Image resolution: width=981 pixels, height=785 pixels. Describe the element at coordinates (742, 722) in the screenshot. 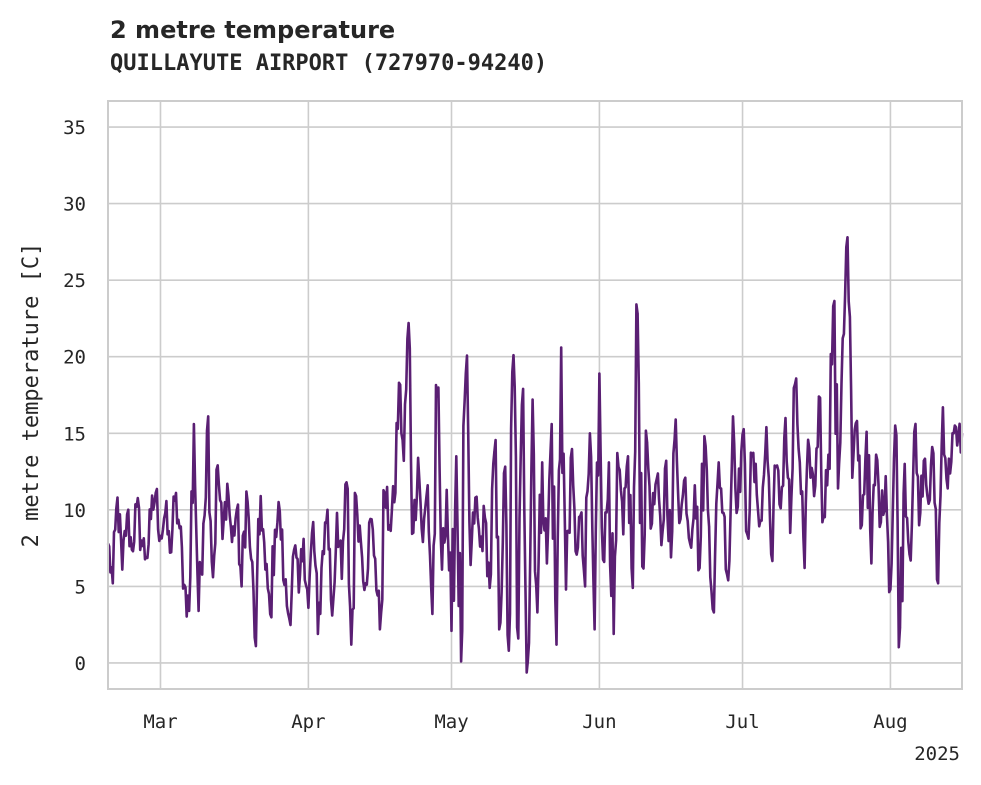

I see `x-tick-label: Jul` at that location.